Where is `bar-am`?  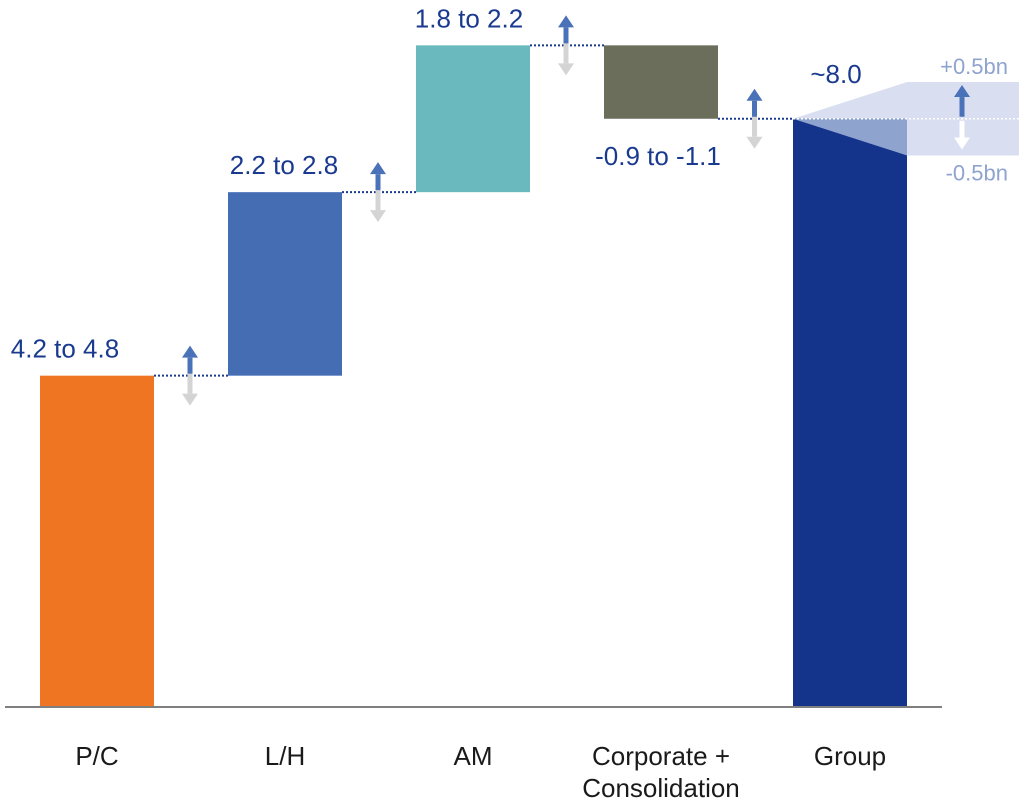 bar-am is located at coordinates (473, 119).